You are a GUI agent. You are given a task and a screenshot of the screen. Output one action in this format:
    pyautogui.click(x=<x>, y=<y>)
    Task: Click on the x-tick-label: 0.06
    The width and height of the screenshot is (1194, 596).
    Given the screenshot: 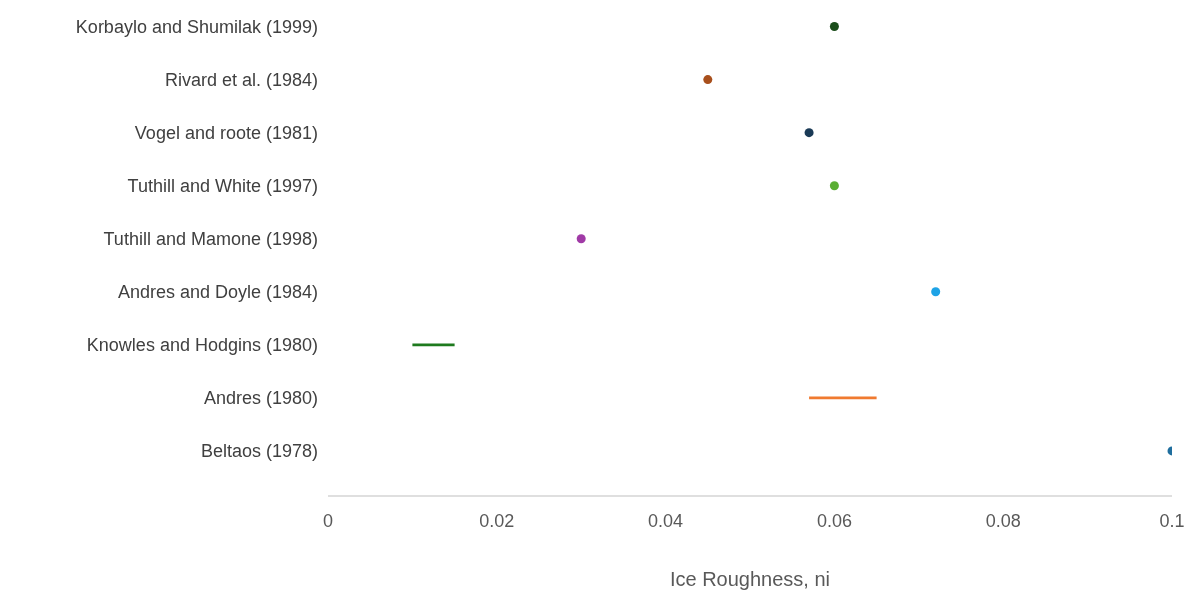 What is the action you would take?
    pyautogui.click(x=834, y=520)
    